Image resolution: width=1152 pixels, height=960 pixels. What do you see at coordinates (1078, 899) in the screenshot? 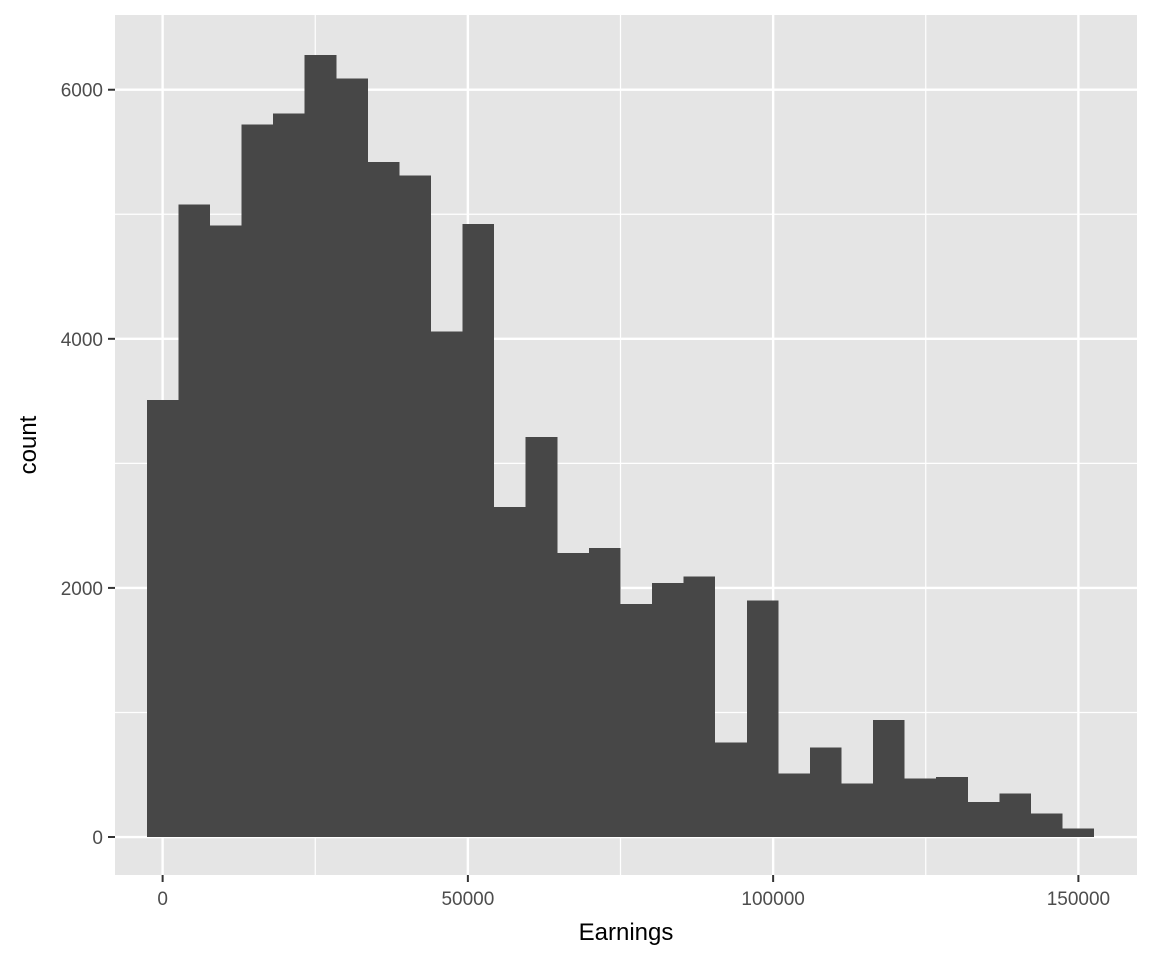
I see `x-tick-label: 150000` at bounding box center [1078, 899].